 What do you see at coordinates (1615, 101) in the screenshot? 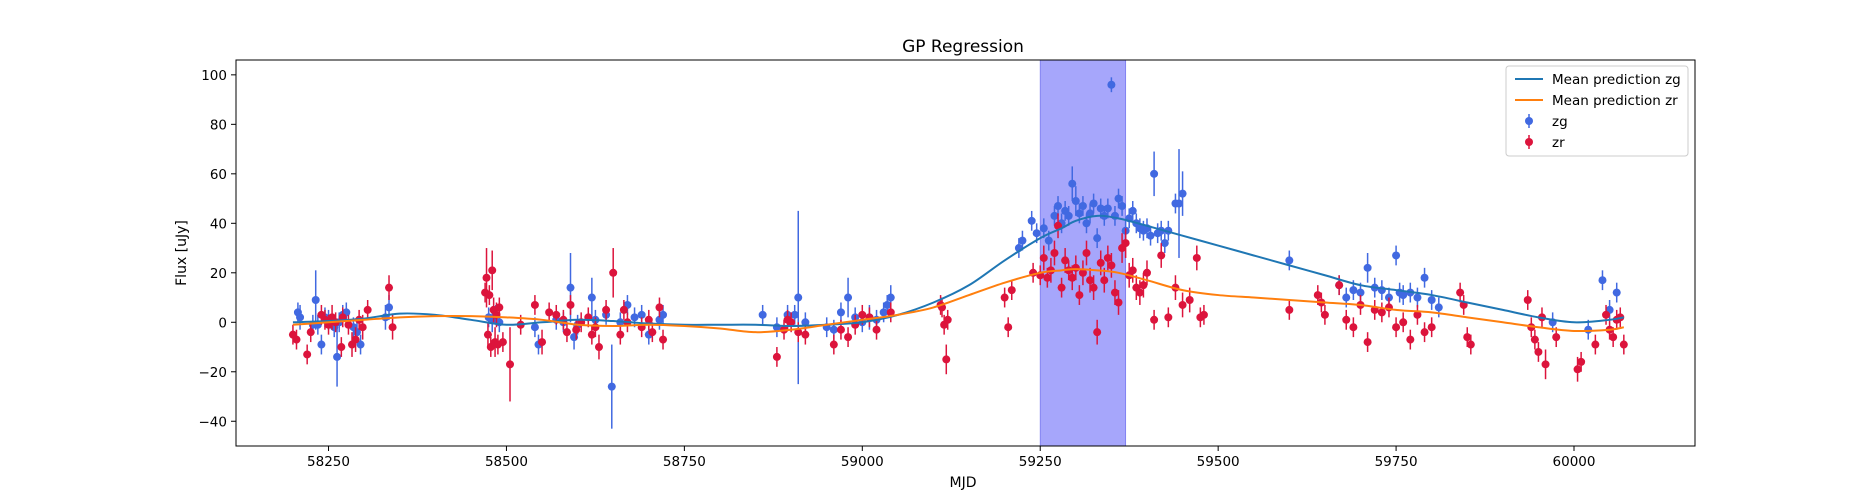
I see `legend-label: Mean prediction zr` at bounding box center [1615, 101].